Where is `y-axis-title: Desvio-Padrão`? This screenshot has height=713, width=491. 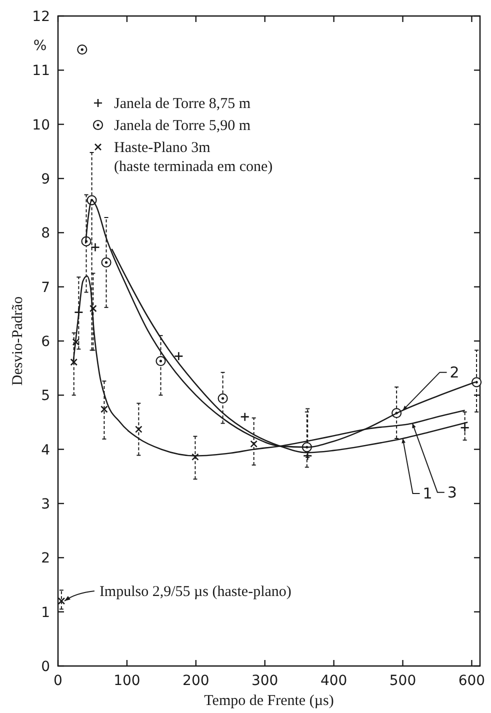
y-axis-title: Desvio-Padrão is located at coordinates (18, 341).